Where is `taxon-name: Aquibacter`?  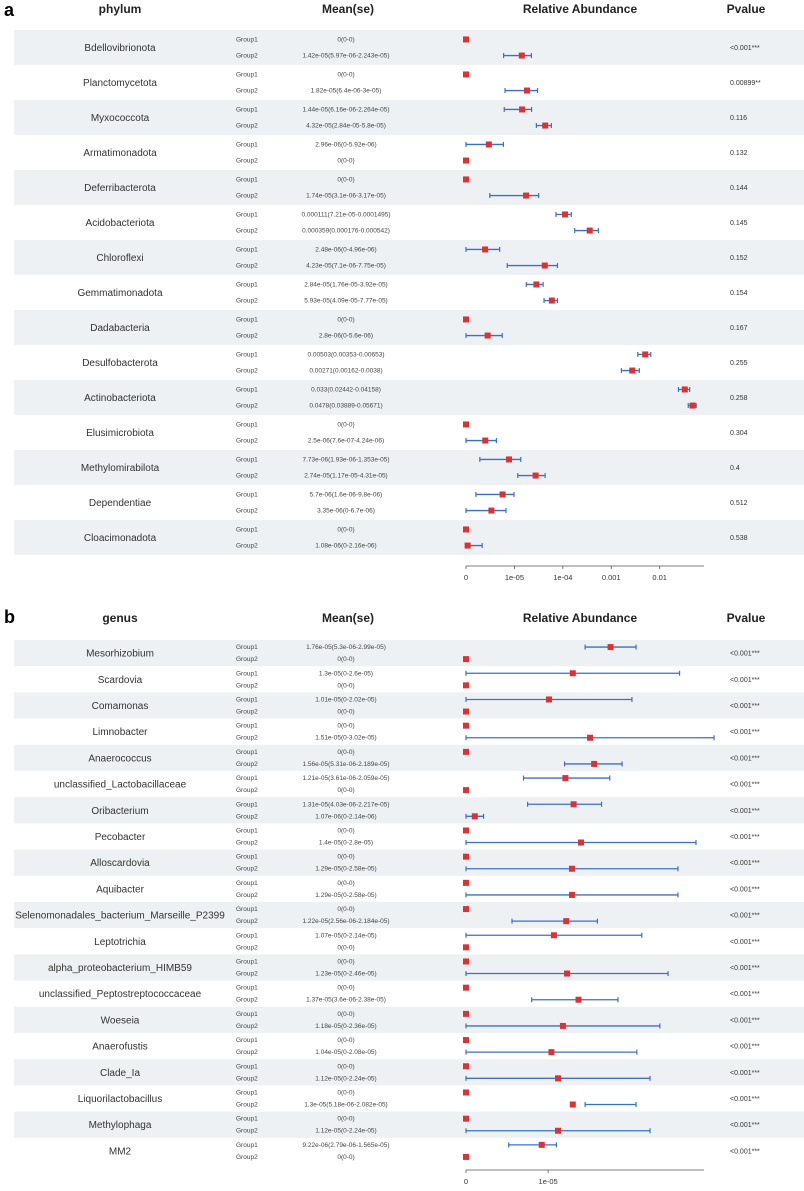
taxon-name: Aquibacter is located at coordinates (120, 889).